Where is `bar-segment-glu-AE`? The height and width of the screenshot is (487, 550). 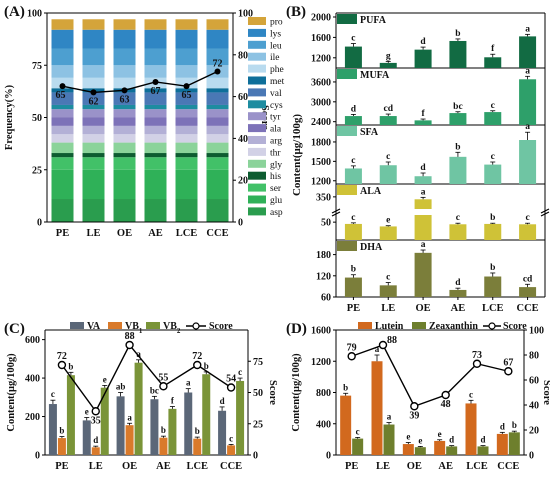 bar-segment-glu-AE is located at coordinates (155, 184).